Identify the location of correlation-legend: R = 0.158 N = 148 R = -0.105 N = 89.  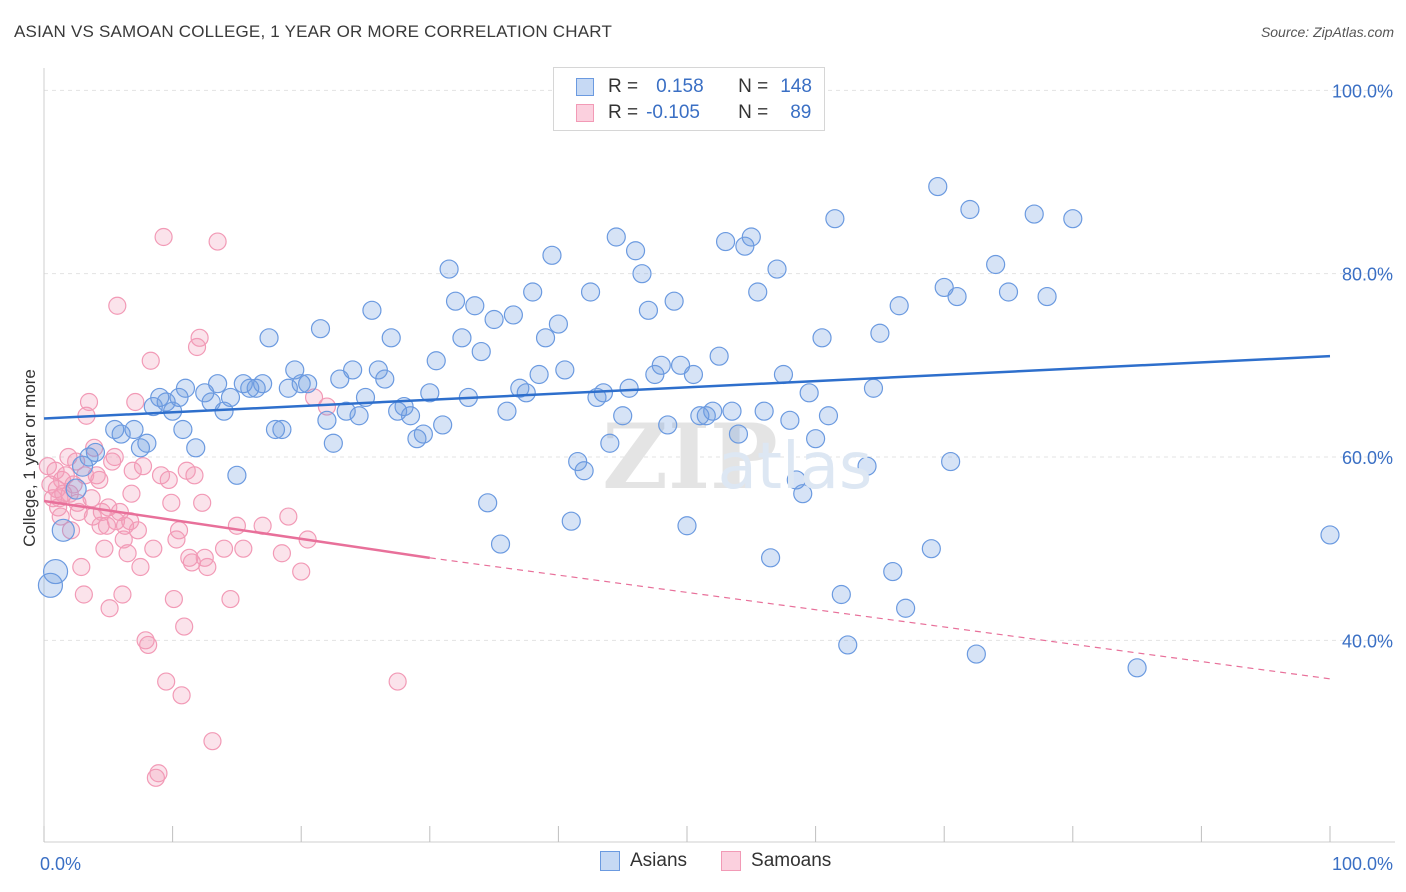
(689, 99).